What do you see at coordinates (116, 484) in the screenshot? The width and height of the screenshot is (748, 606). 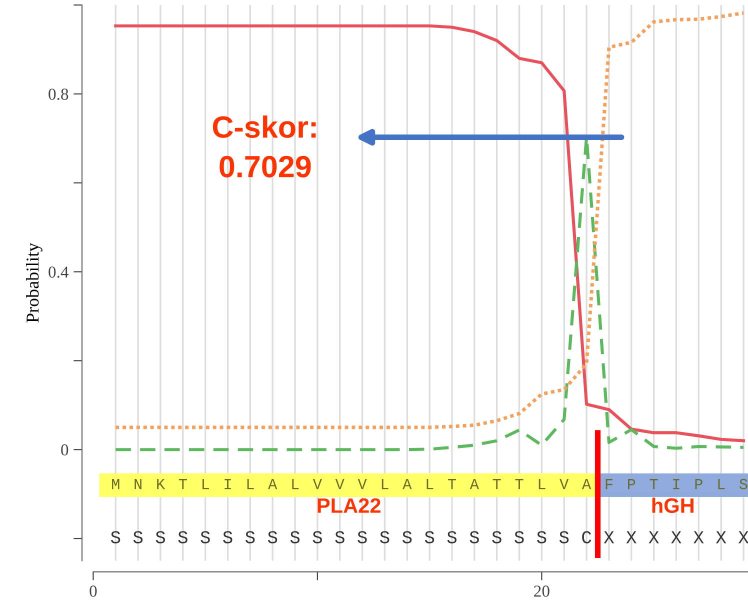 I see `annotation: M` at bounding box center [116, 484].